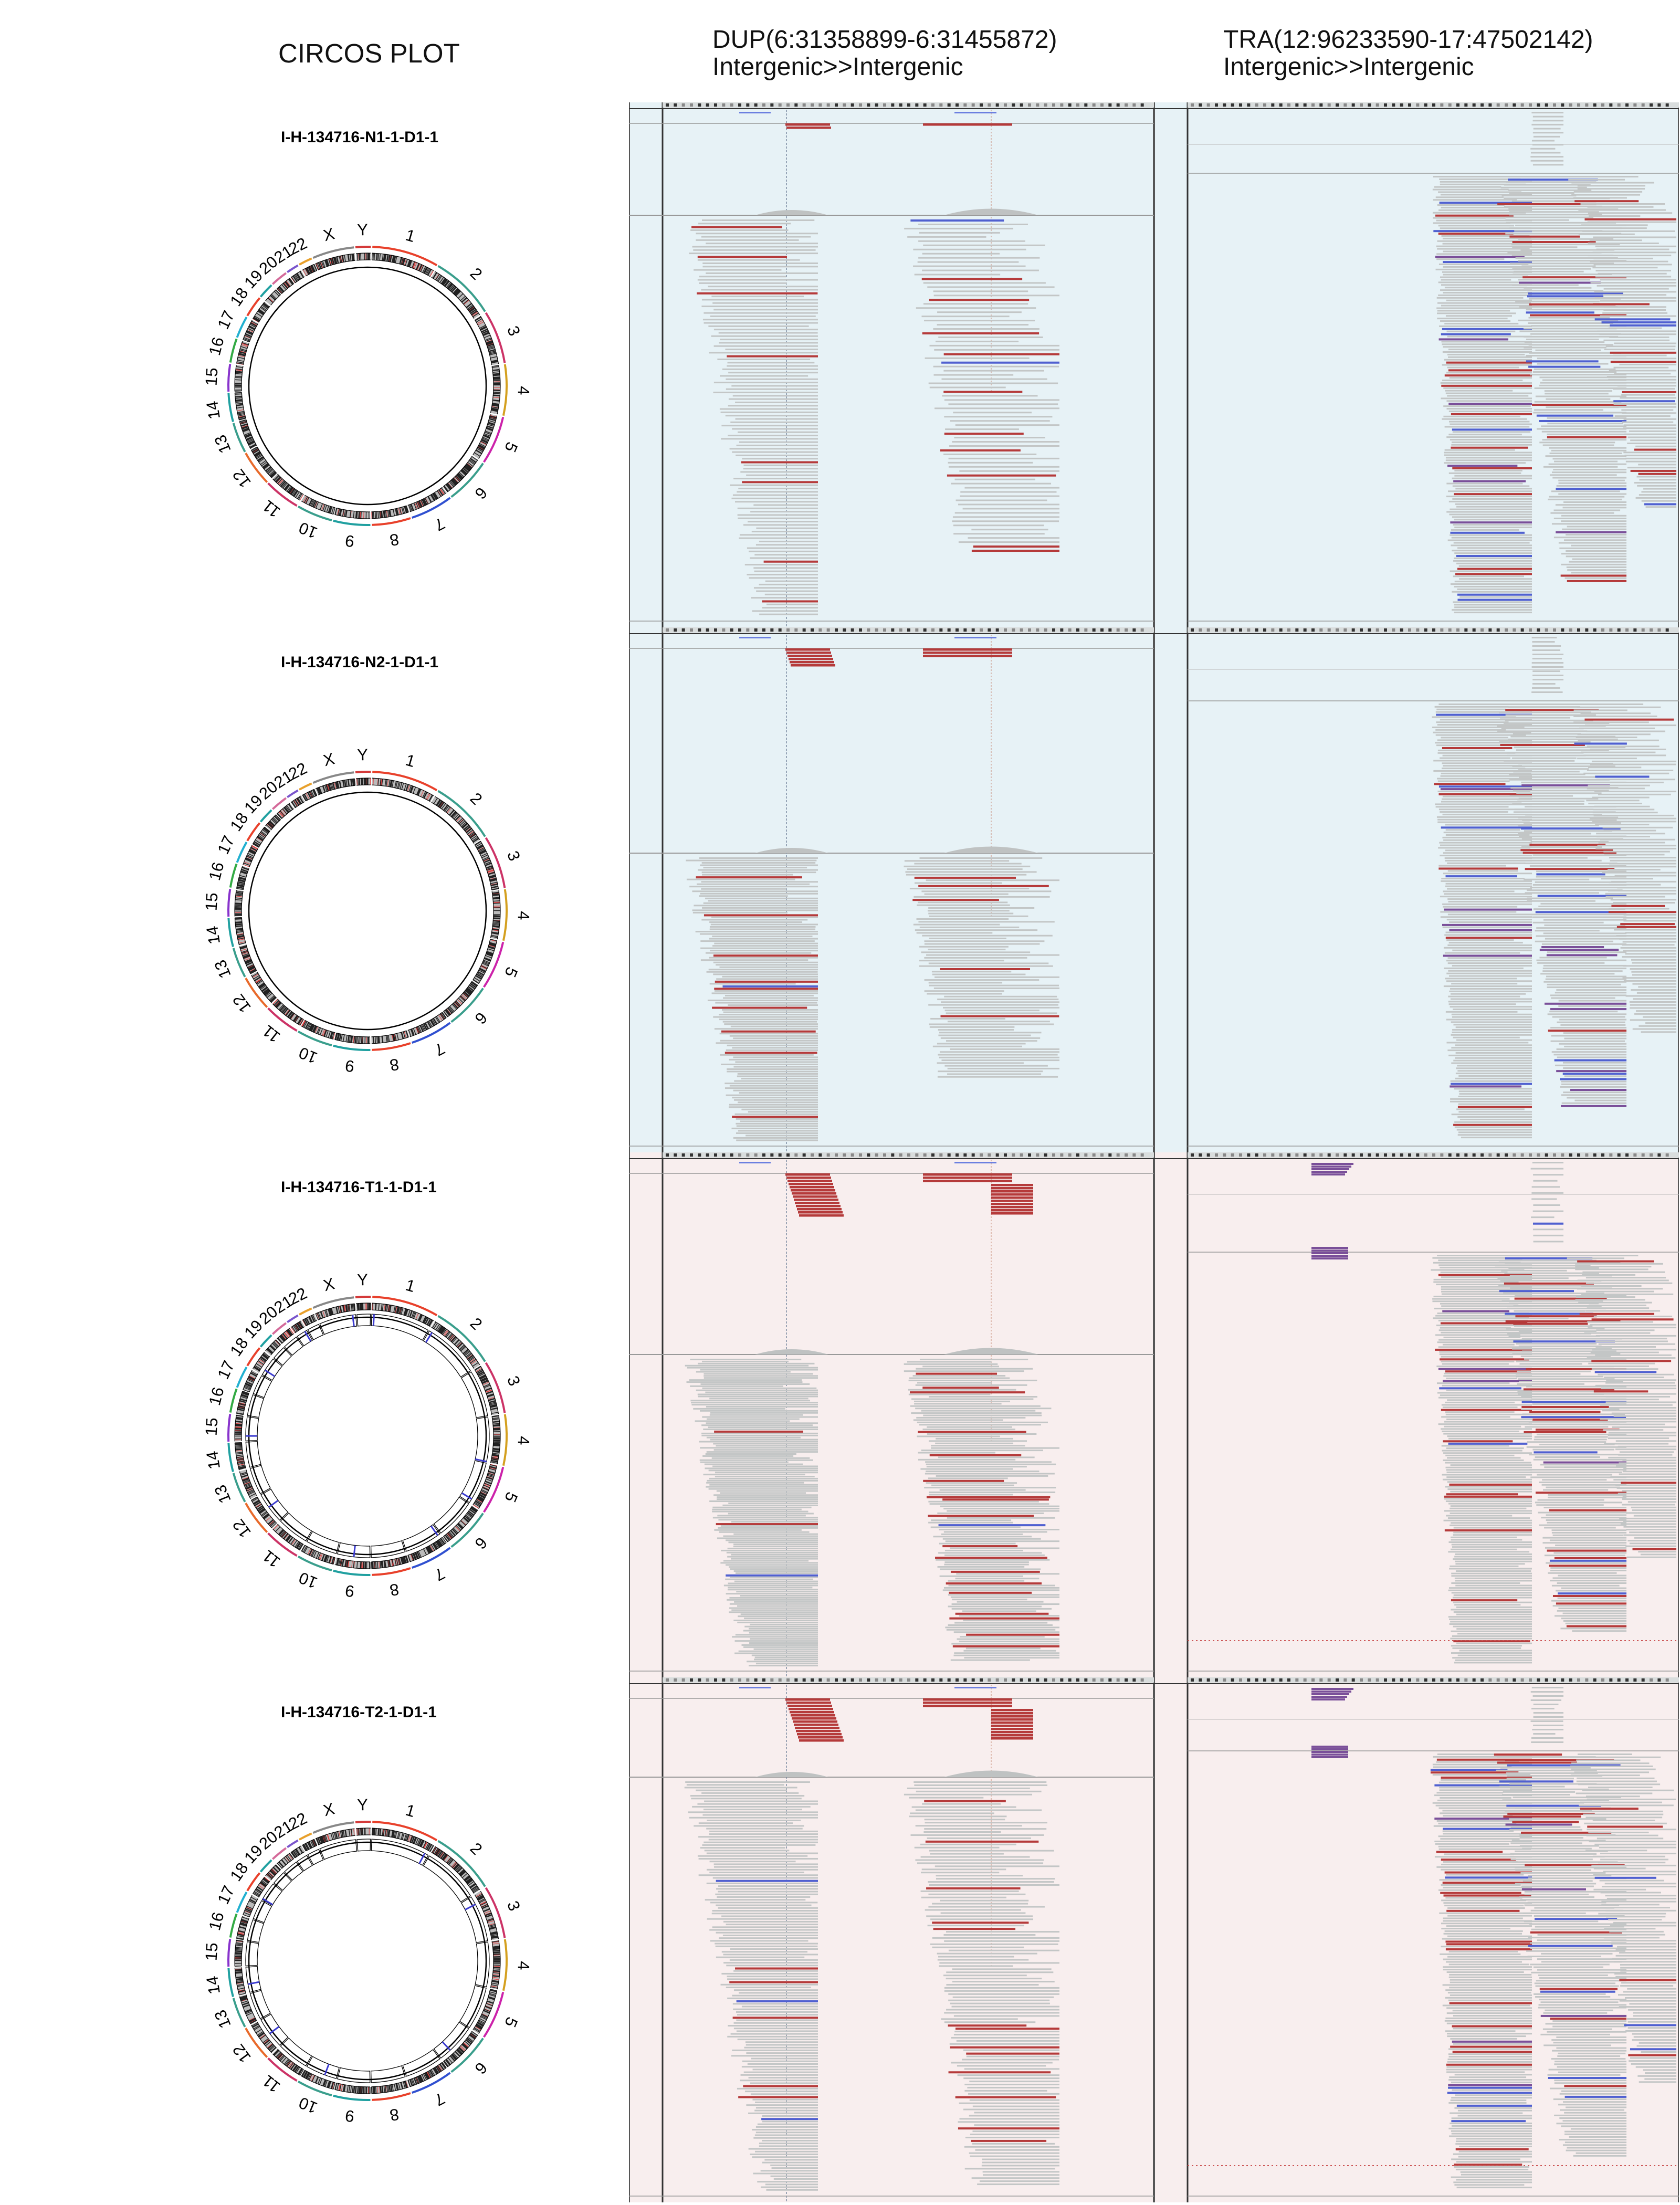 The width and height of the screenshot is (1680, 2205). I want to click on chromosome-label: 4, so click(523, 390).